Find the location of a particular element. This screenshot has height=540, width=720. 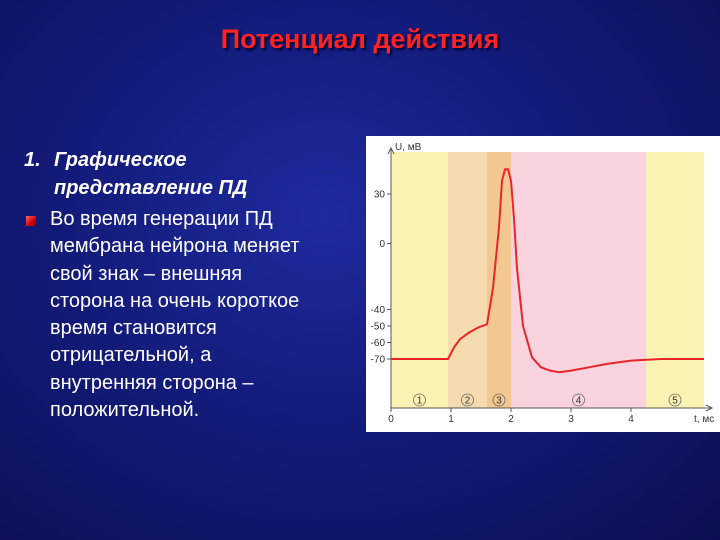

section-heading: 1. Графическое представление ПД is located at coordinates (194, 174).